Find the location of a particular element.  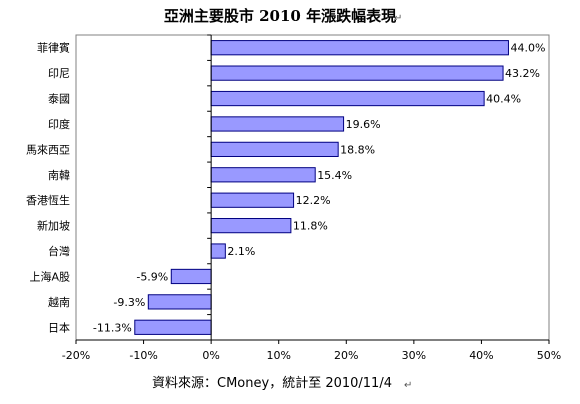

x-tick-label: 10% is located at coordinates (278, 355).